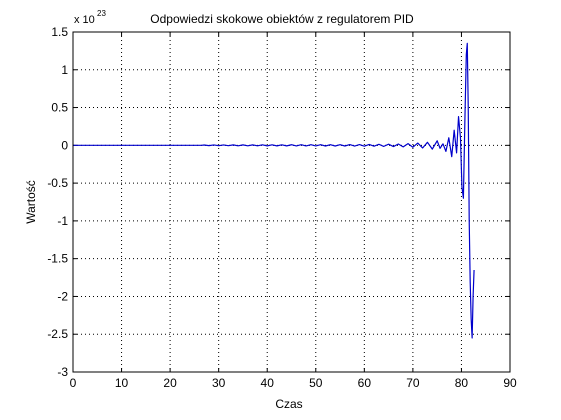 The image size is (561, 420). What do you see at coordinates (316, 383) in the screenshot?
I see `x-tick-label: 50` at bounding box center [316, 383].